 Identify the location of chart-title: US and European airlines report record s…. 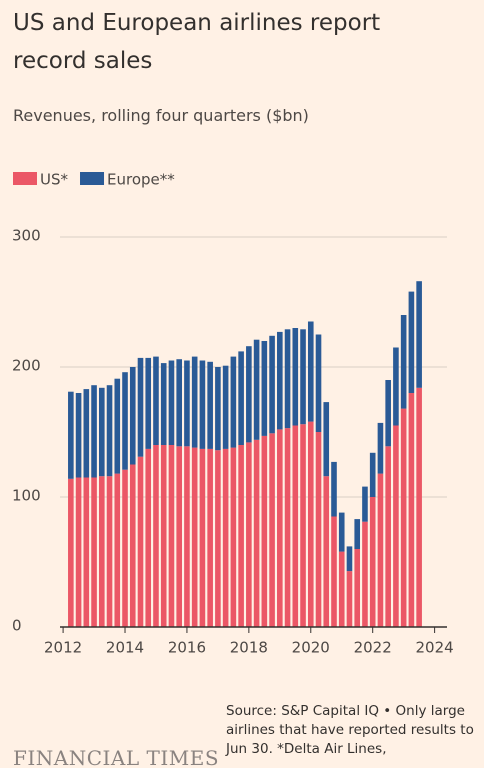
(197, 42).